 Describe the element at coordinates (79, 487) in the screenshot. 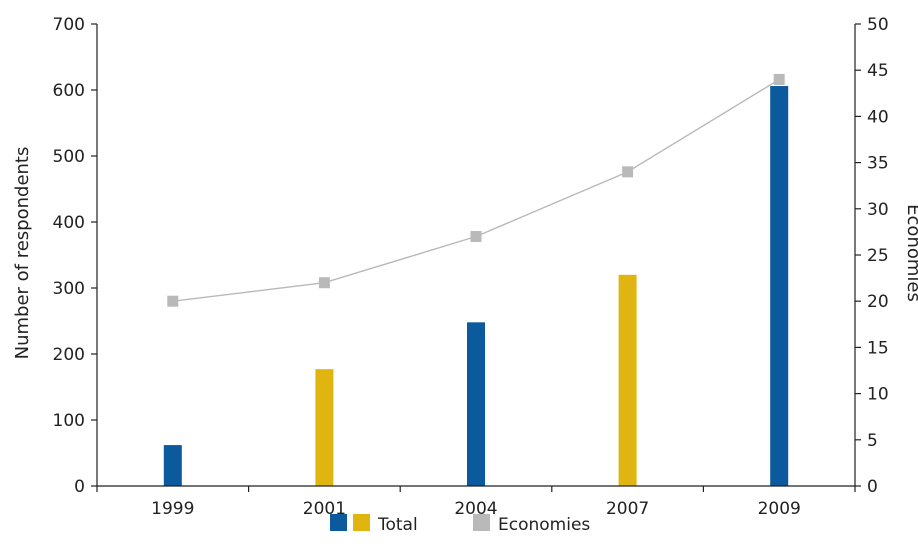

I see `left-tick-label: 0` at that location.